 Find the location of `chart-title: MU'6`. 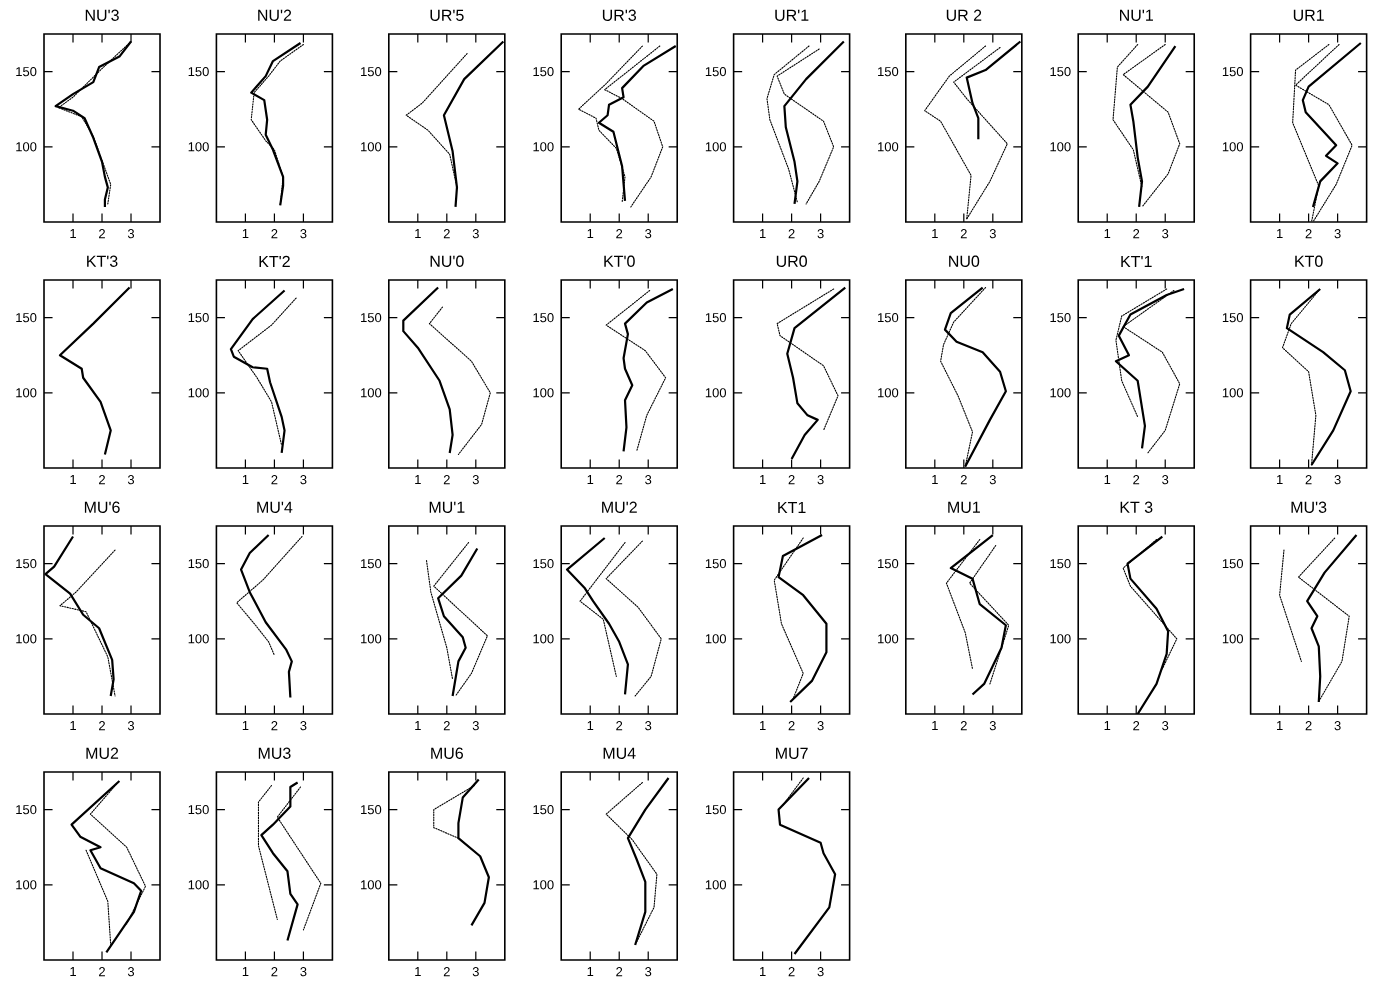

chart-title: MU'6 is located at coordinates (102, 507).